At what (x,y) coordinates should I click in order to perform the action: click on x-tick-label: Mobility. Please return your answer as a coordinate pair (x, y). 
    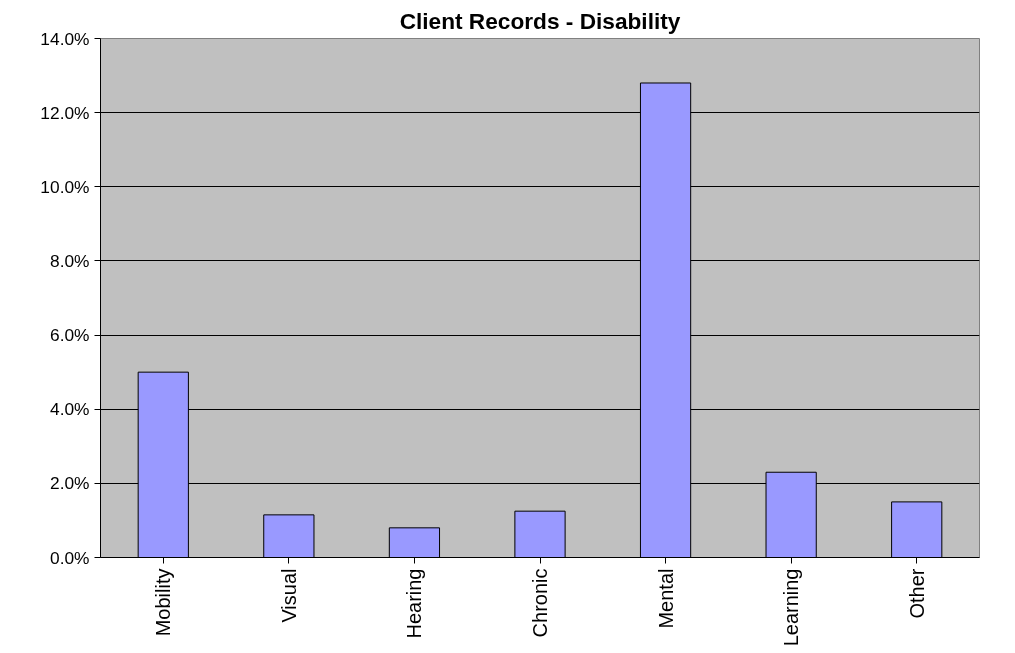
    Looking at the image, I should click on (163, 602).